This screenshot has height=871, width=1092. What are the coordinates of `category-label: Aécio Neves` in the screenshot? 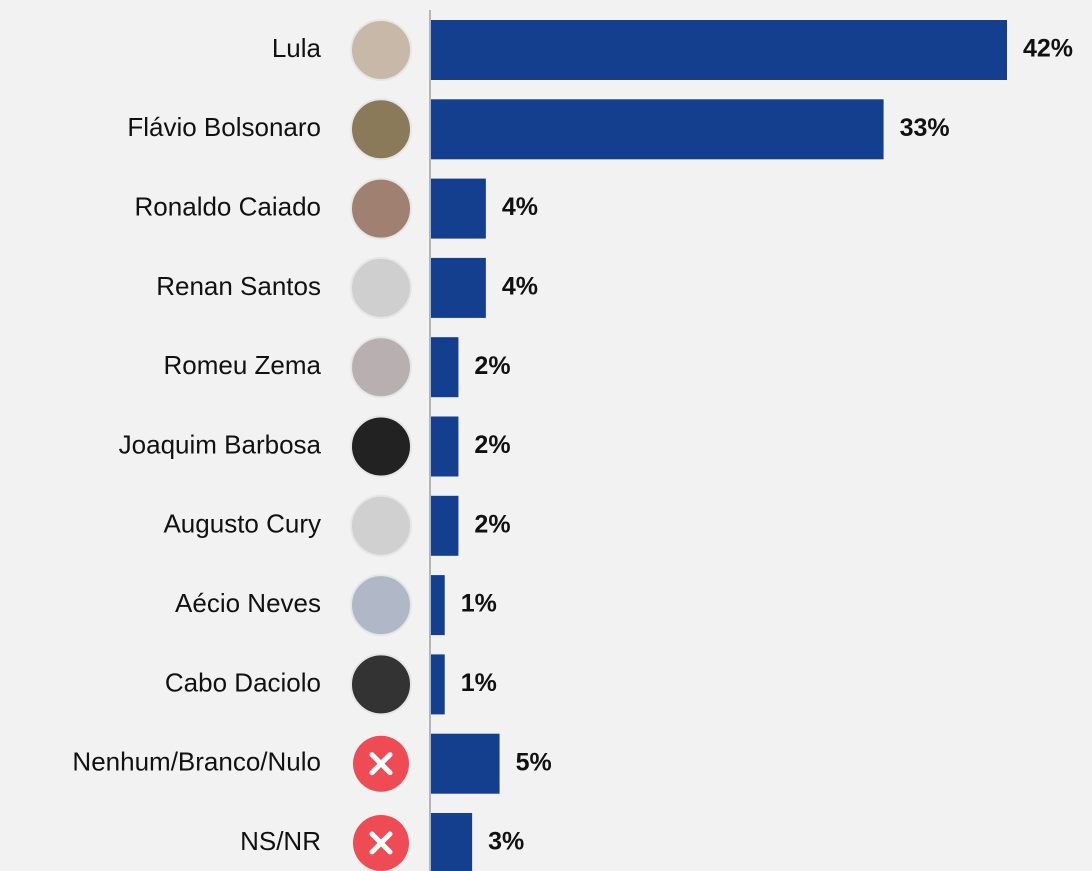 It's located at (248, 603).